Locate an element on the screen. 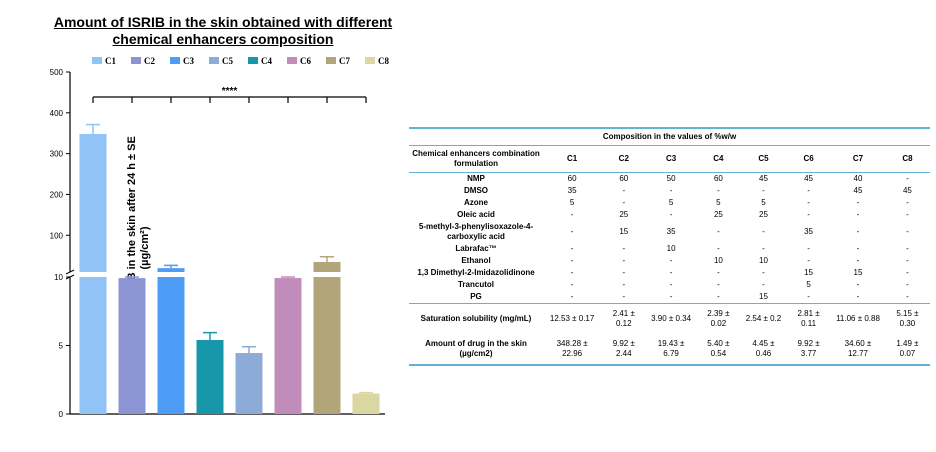 The image size is (936, 452). table-cell: 4.45 ± 0.46 is located at coordinates (763, 350).